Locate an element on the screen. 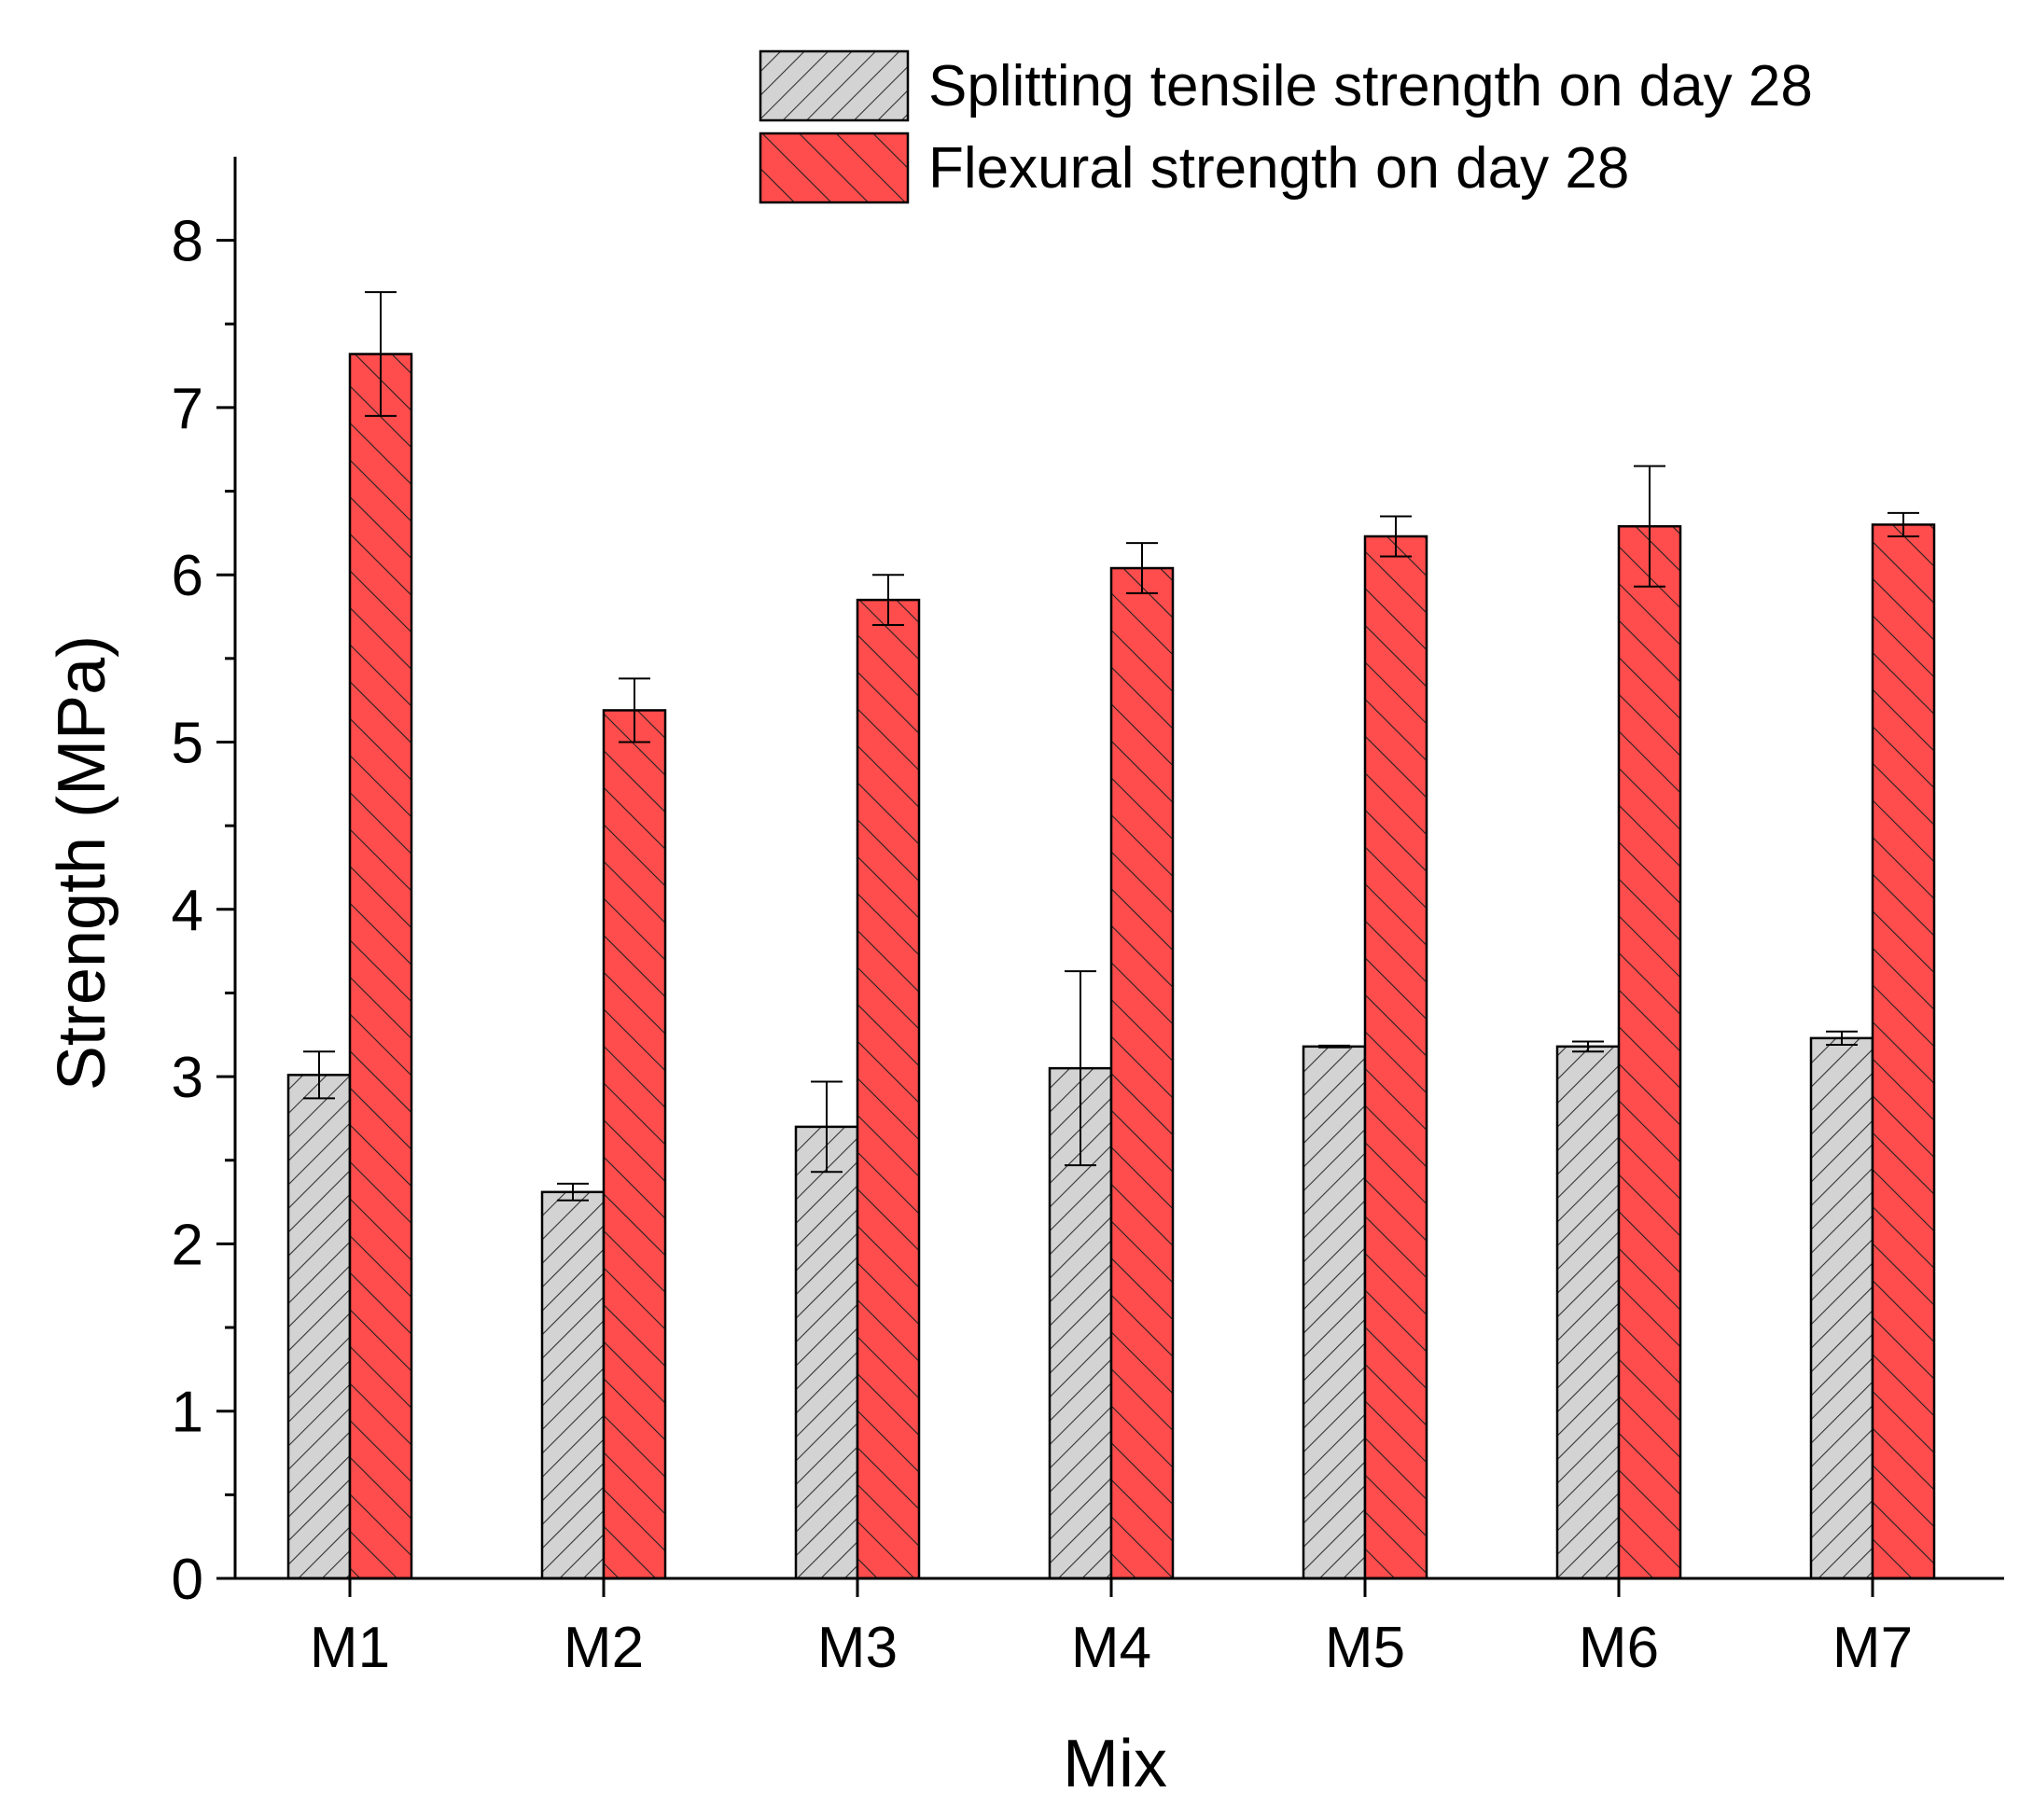  x-tick-label-m5: M5 is located at coordinates (1365, 1648).